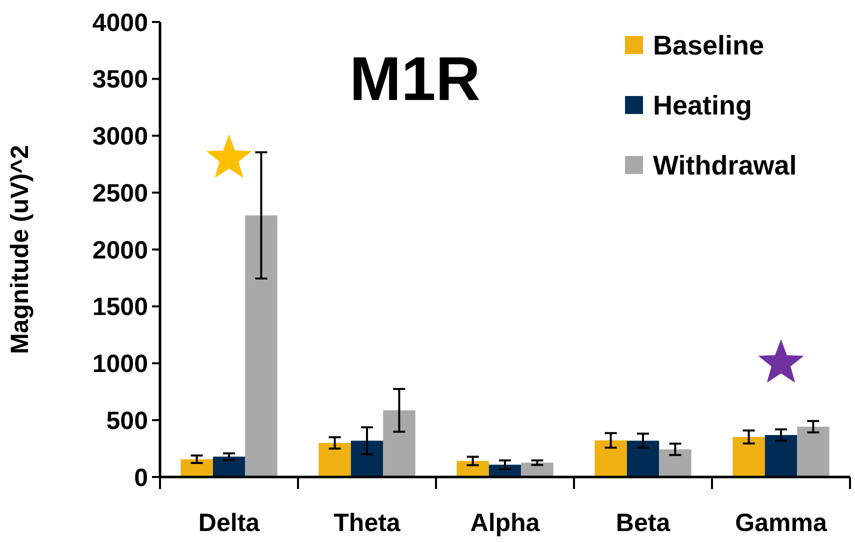  Describe the element at coordinates (781, 523) in the screenshot. I see `x-tick-label: Gamma` at that location.